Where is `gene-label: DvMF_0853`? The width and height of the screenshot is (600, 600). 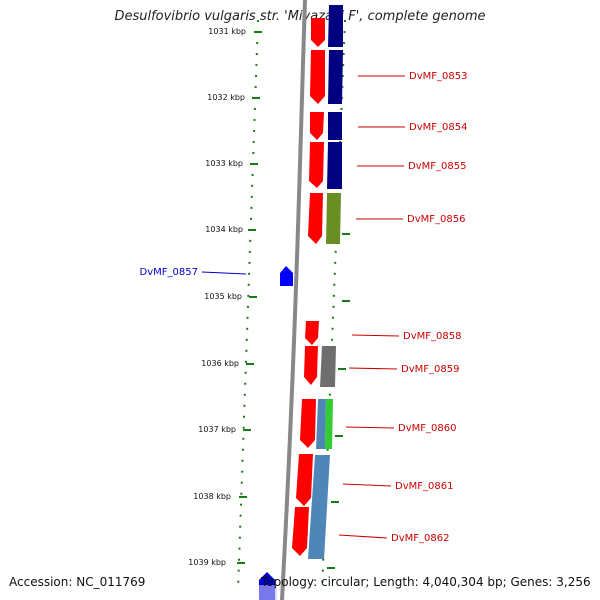 gene-label: DvMF_0853 is located at coordinates (438, 76).